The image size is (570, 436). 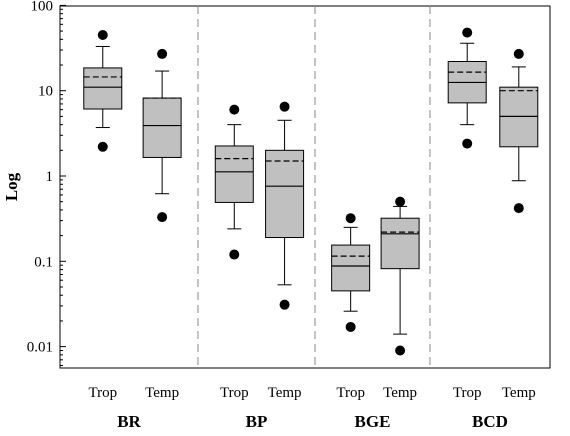 What do you see at coordinates (11, 186) in the screenshot?
I see `y-axis-title: Log` at bounding box center [11, 186].